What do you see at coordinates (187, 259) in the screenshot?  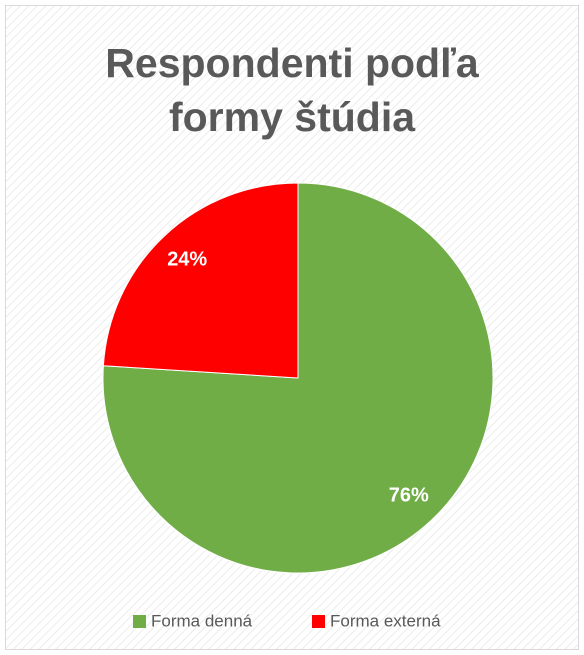 I see `data-label: 24%` at bounding box center [187, 259].